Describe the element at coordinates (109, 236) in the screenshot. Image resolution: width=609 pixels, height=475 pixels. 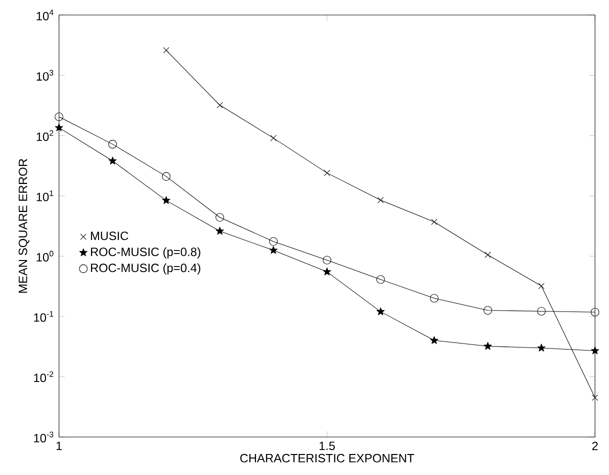
I see `legend-label: MUSIC` at that location.